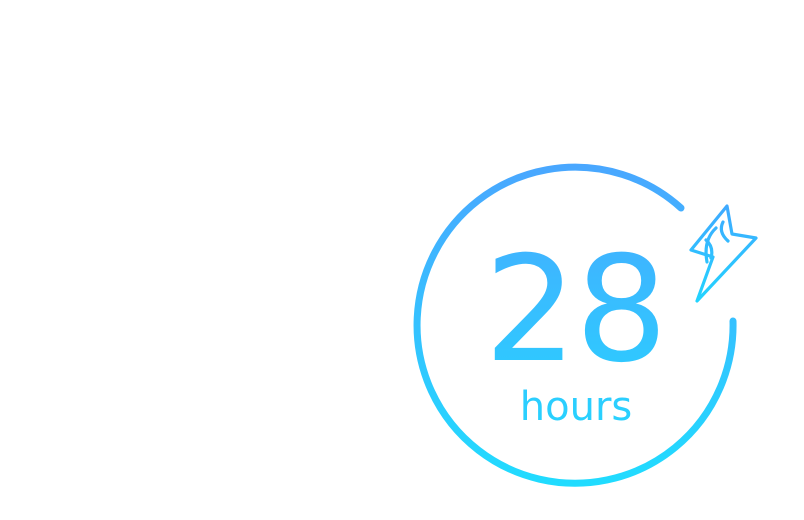  What do you see at coordinates (576, 407) in the screenshot?
I see `hours-unit-label: hours` at bounding box center [576, 407].